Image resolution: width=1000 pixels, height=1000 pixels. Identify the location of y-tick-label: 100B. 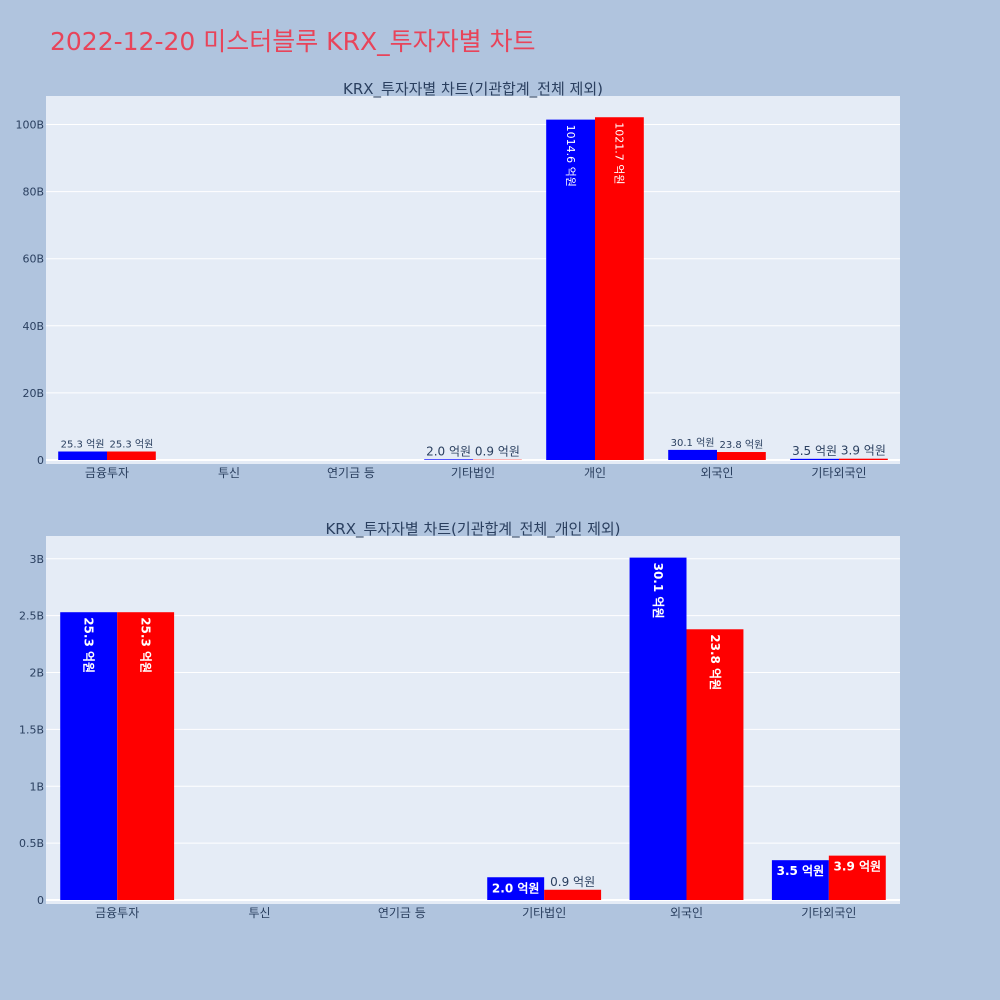
(29, 125).